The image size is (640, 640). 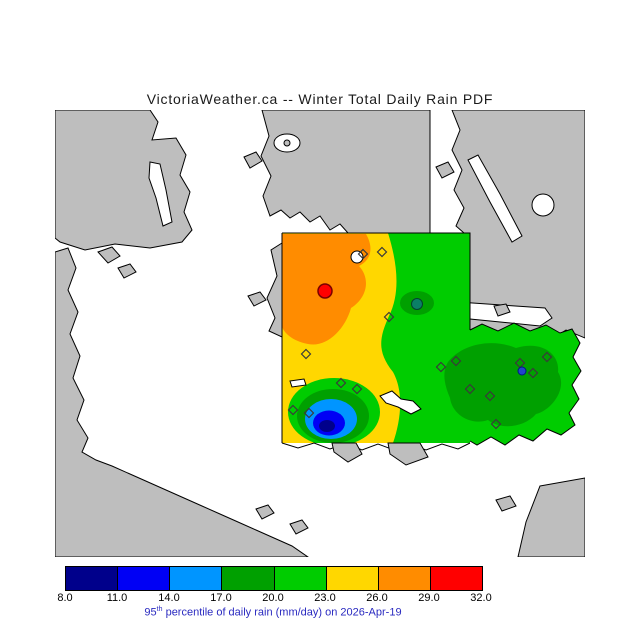 I want to click on lagoon-notch, so click(x=298, y=383).